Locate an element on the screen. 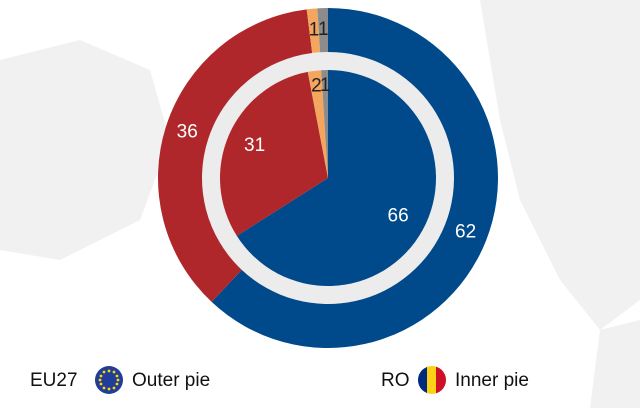  data-label: 2 is located at coordinates (316, 86).